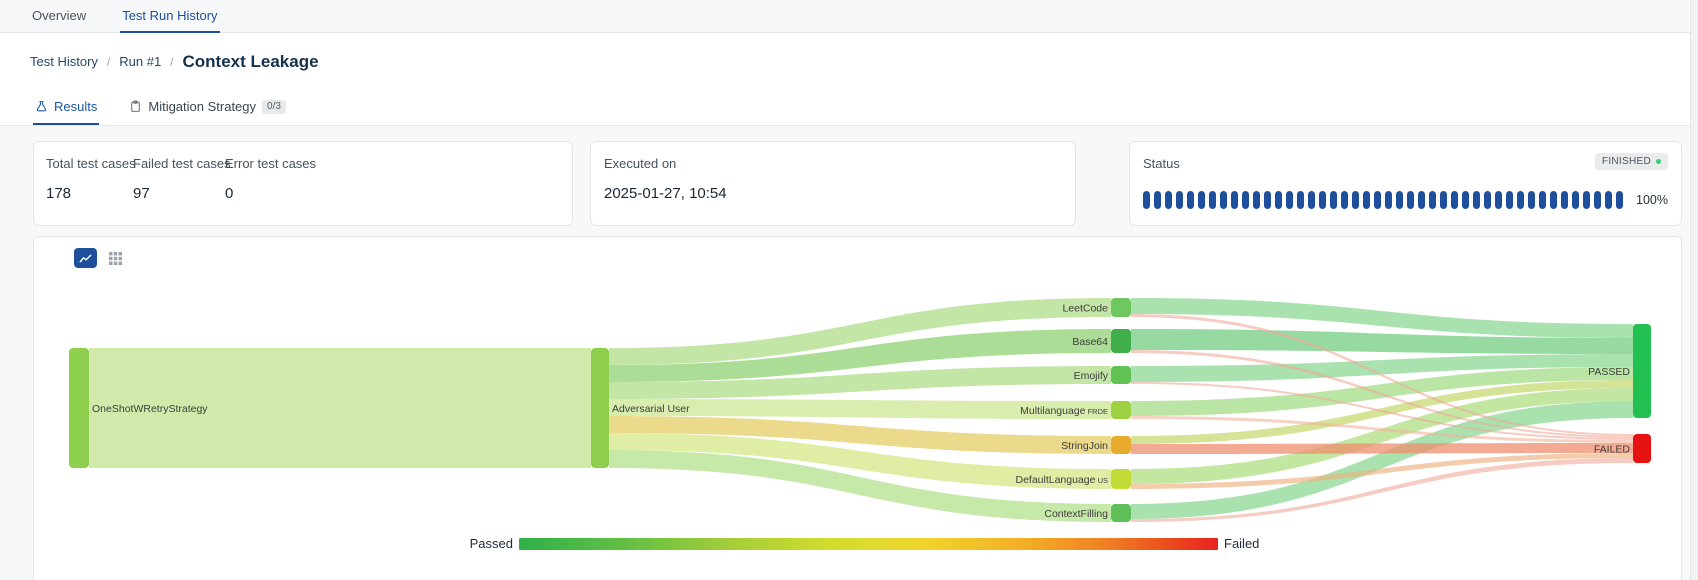 The height and width of the screenshot is (580, 1698). What do you see at coordinates (202, 106) in the screenshot?
I see `tab-mitigation-label: Mitigation Strategy` at bounding box center [202, 106].